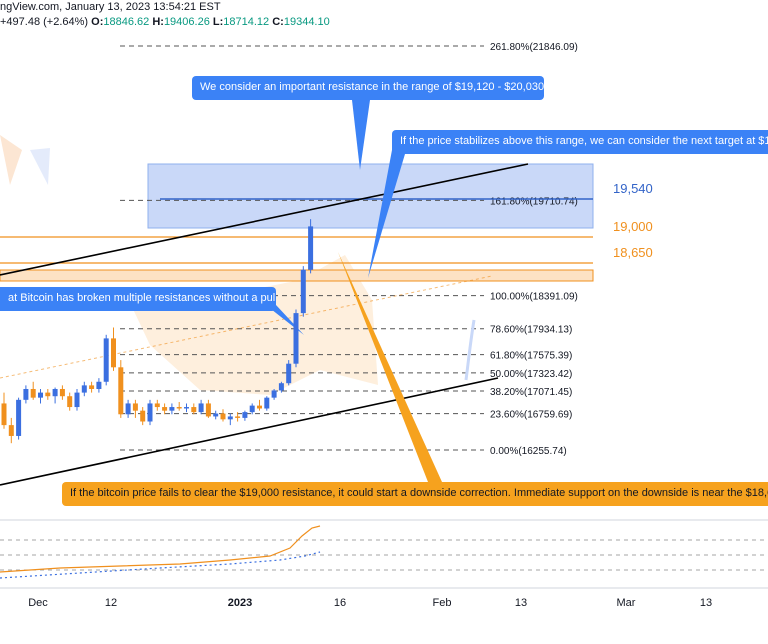 The width and height of the screenshot is (768, 644). I want to click on fib-label: 23.60%(16759.69), so click(531, 415).